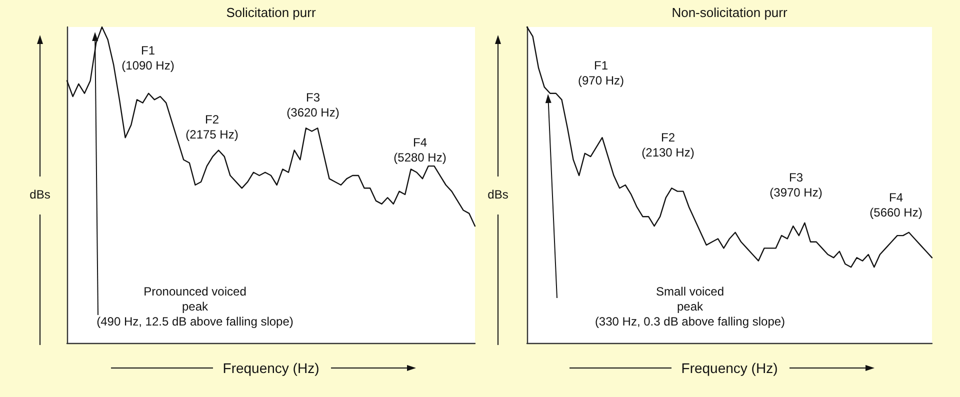 This screenshot has height=397, width=960. Describe the element at coordinates (148, 58) in the screenshot. I see `annotation: F1 (1090 Hz)` at that location.